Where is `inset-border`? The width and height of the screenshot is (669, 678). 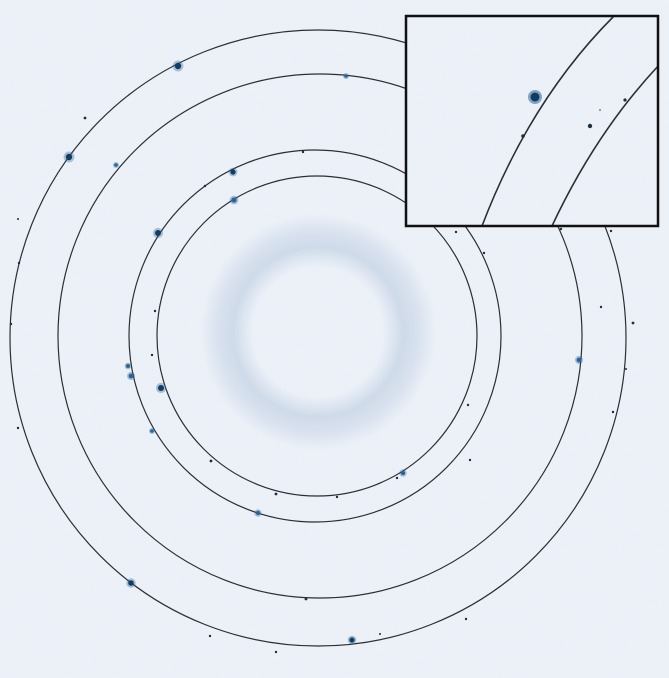 inset-border is located at coordinates (532, 121).